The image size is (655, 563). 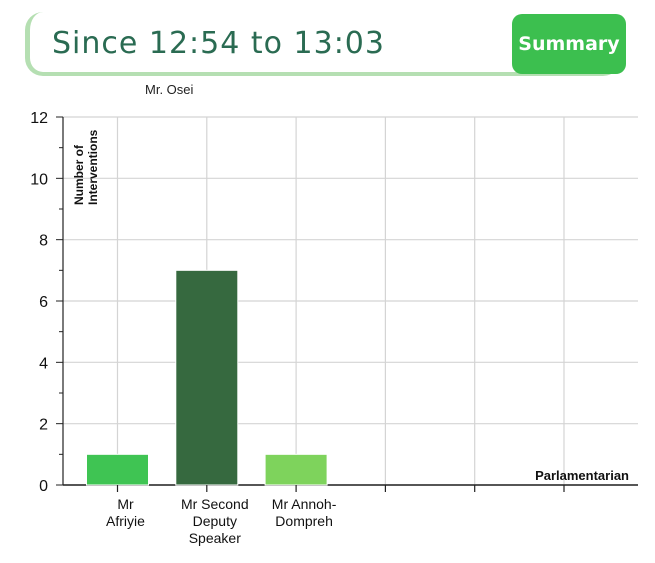 I want to click on y-tick-label: 0, so click(x=43, y=486).